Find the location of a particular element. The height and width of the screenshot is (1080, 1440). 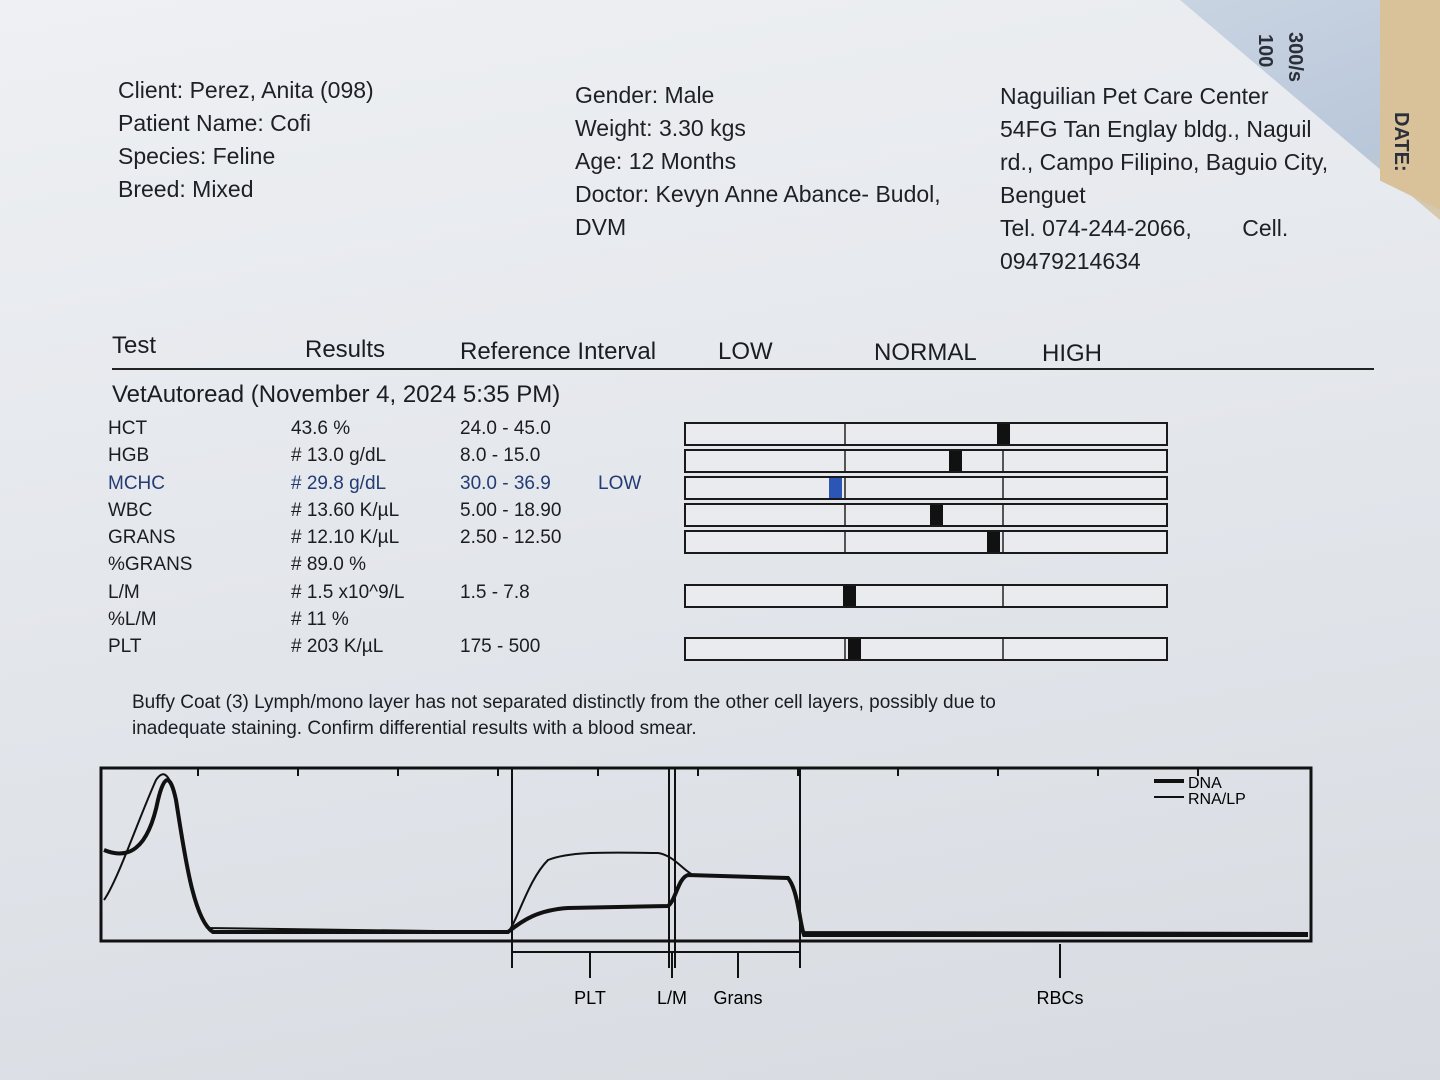

doctor-title: DVM is located at coordinates (601, 227).